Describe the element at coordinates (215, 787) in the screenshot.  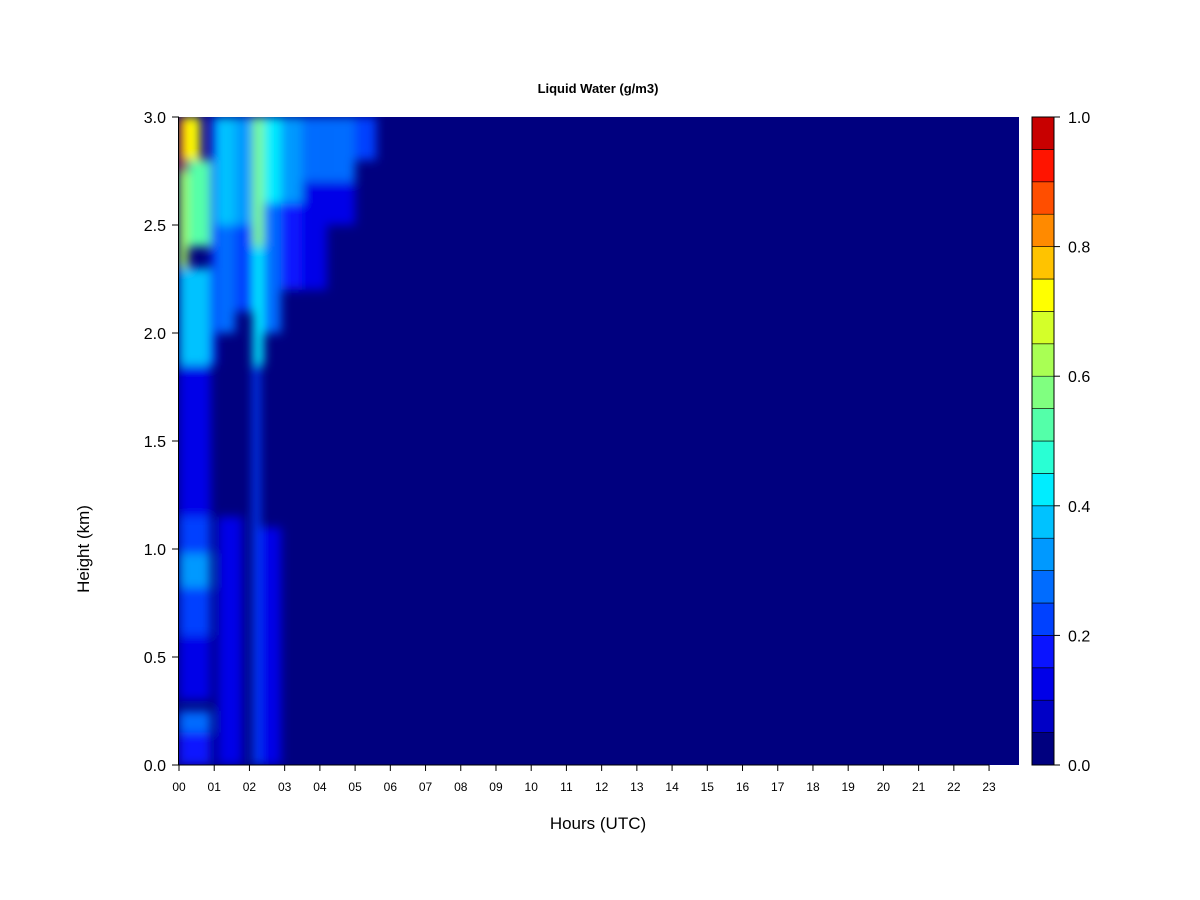
I see `x-tick-label: 01` at that location.